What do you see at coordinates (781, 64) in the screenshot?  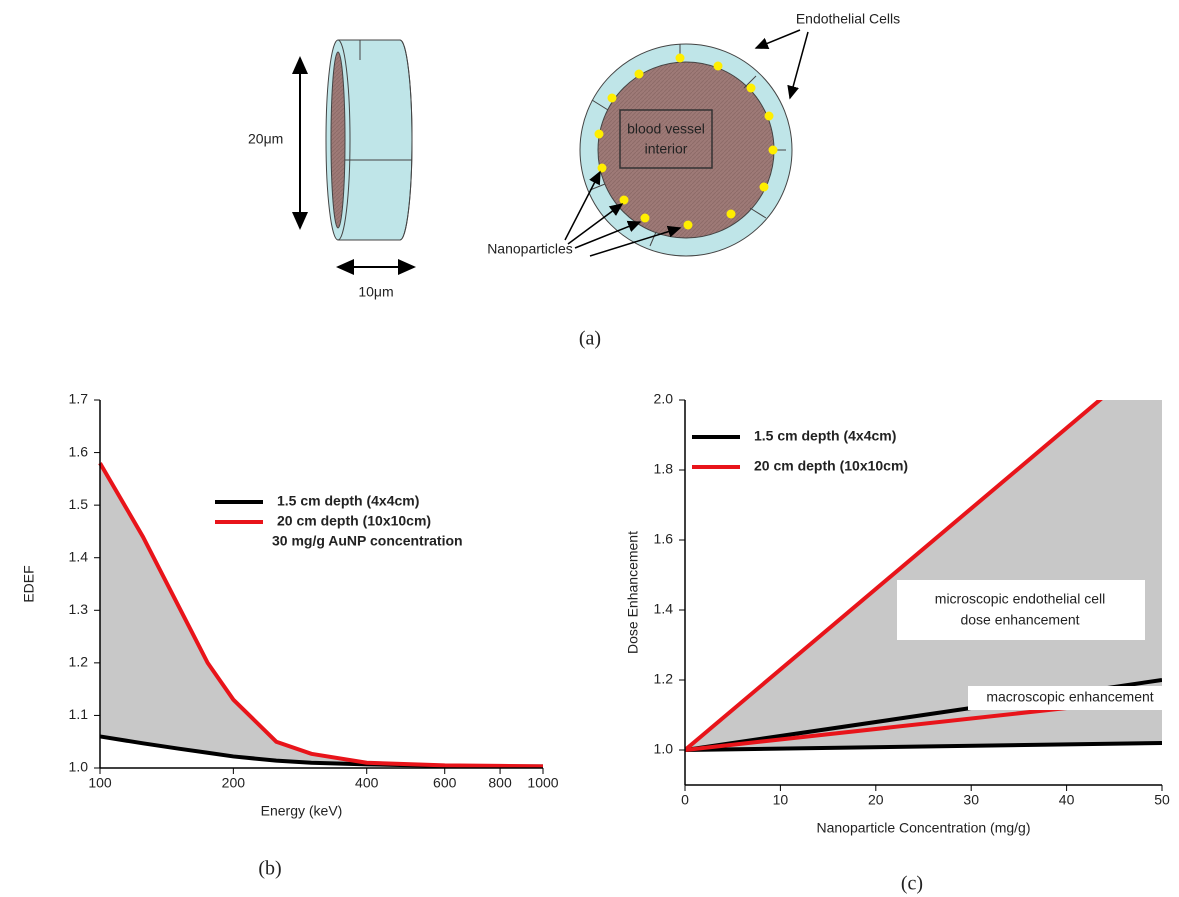 I see `cells-arrows` at bounding box center [781, 64].